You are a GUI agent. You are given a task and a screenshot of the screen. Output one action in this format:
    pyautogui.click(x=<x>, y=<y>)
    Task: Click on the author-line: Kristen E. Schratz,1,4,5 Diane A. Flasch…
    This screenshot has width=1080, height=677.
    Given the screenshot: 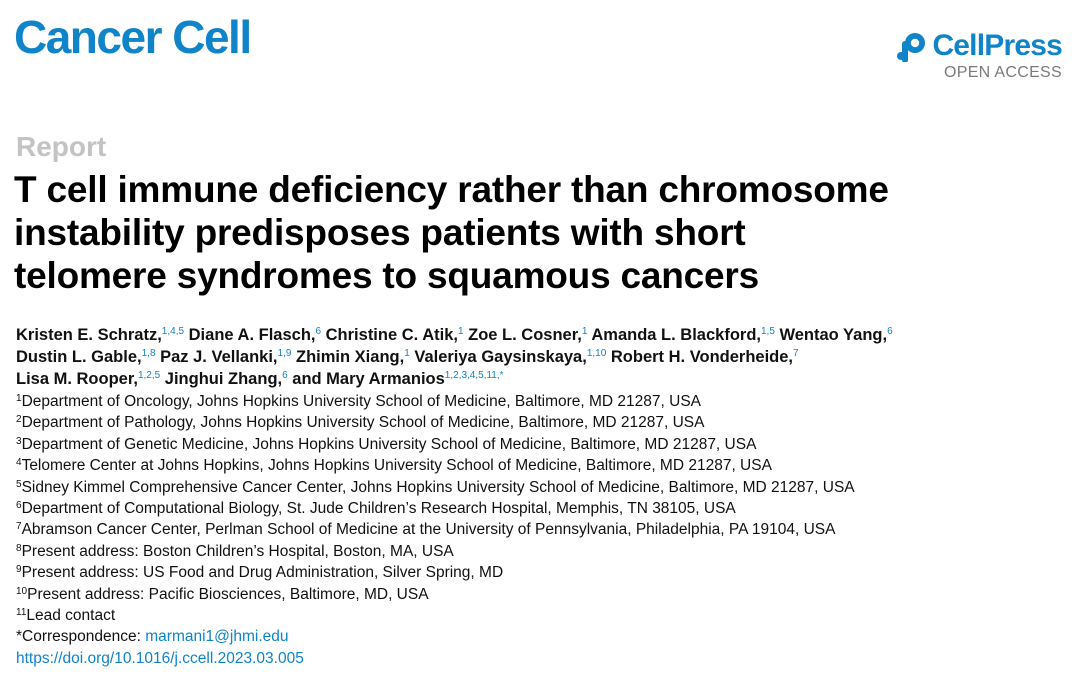 What is the action you would take?
    pyautogui.click(x=543, y=335)
    